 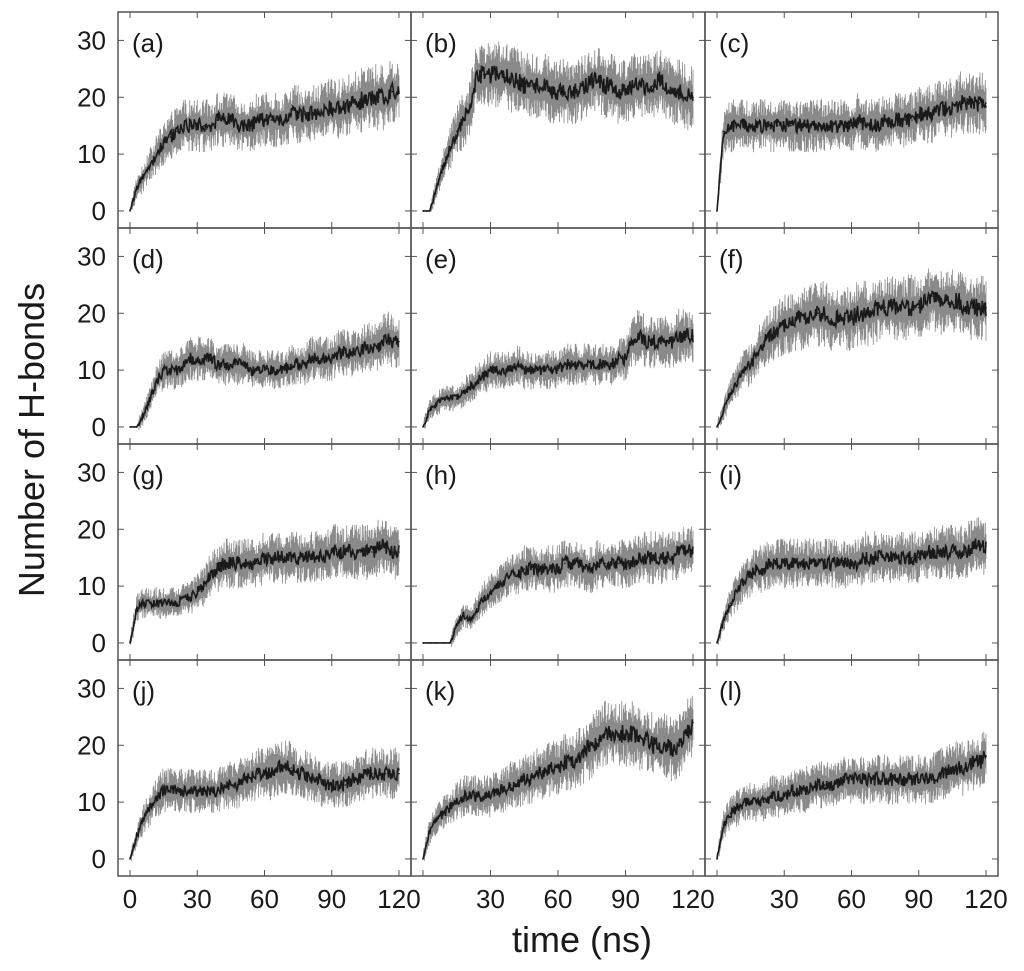 What do you see at coordinates (734, 43) in the screenshot?
I see `panel-label: (c)` at bounding box center [734, 43].